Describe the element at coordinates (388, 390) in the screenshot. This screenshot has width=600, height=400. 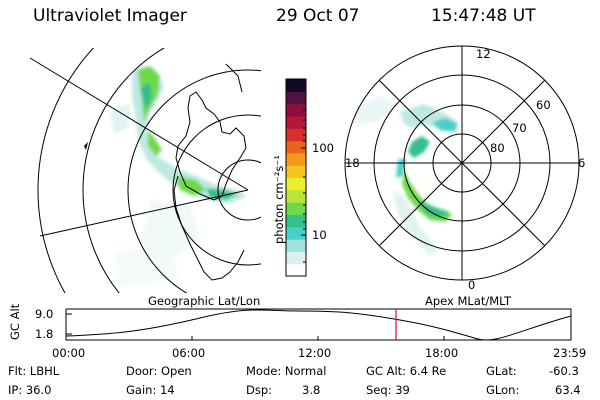
I see `info-seq: Seq: 39` at that location.